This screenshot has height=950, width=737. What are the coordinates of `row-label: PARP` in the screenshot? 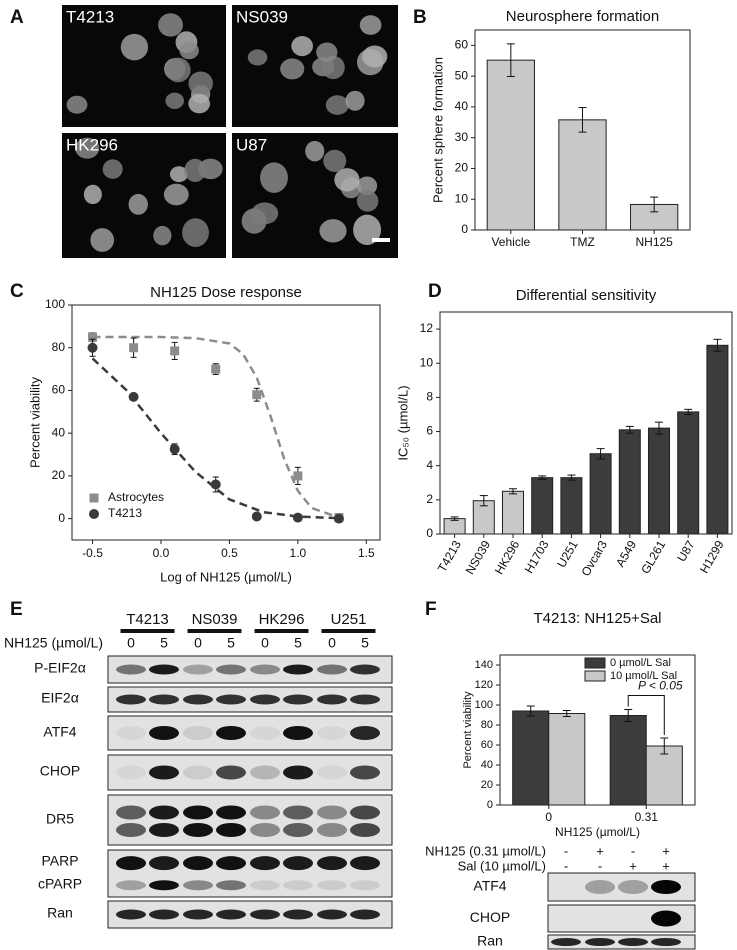 It's located at (59, 861).